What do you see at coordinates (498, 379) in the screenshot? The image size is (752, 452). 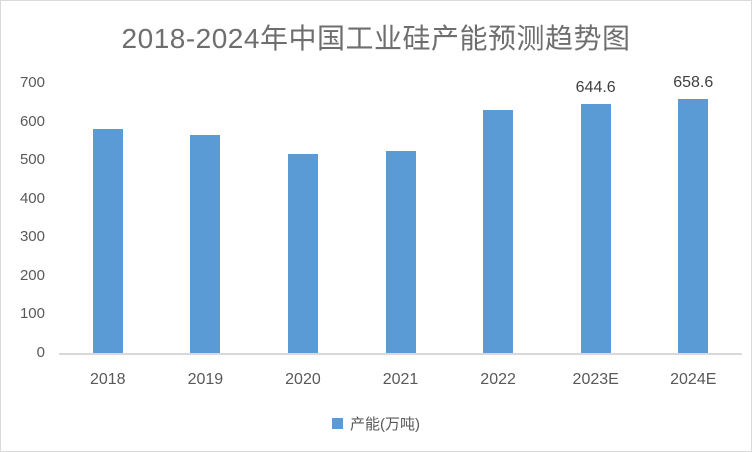 I see `x-label-2022: 2022` at bounding box center [498, 379].